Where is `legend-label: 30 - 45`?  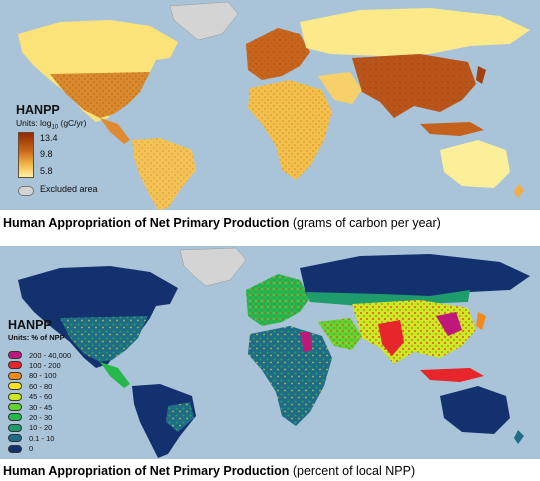
legend-label: 30 - 45 is located at coordinates (41, 407).